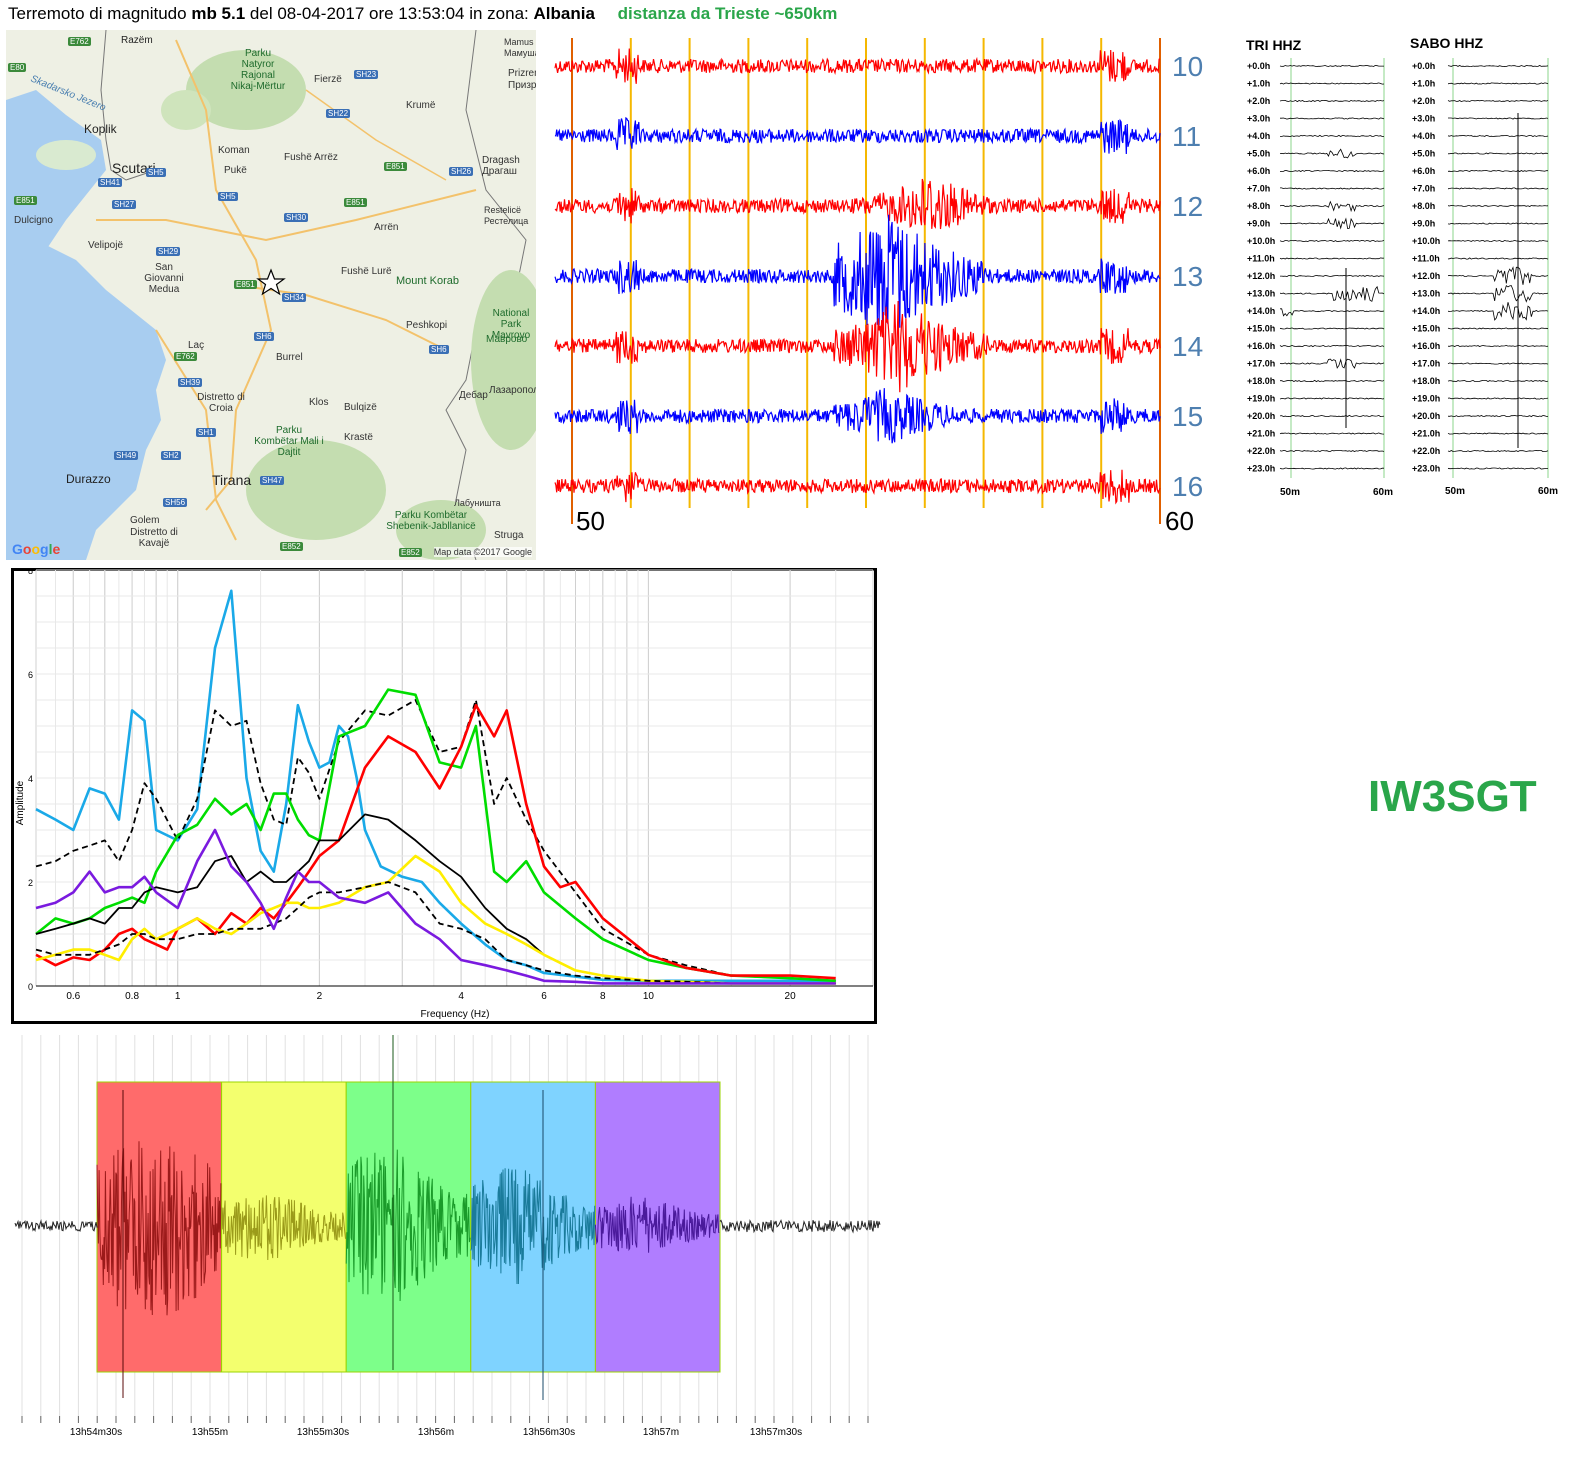  Describe the element at coordinates (477, 503) in the screenshot. I see `map-place: Лабуништа` at that location.